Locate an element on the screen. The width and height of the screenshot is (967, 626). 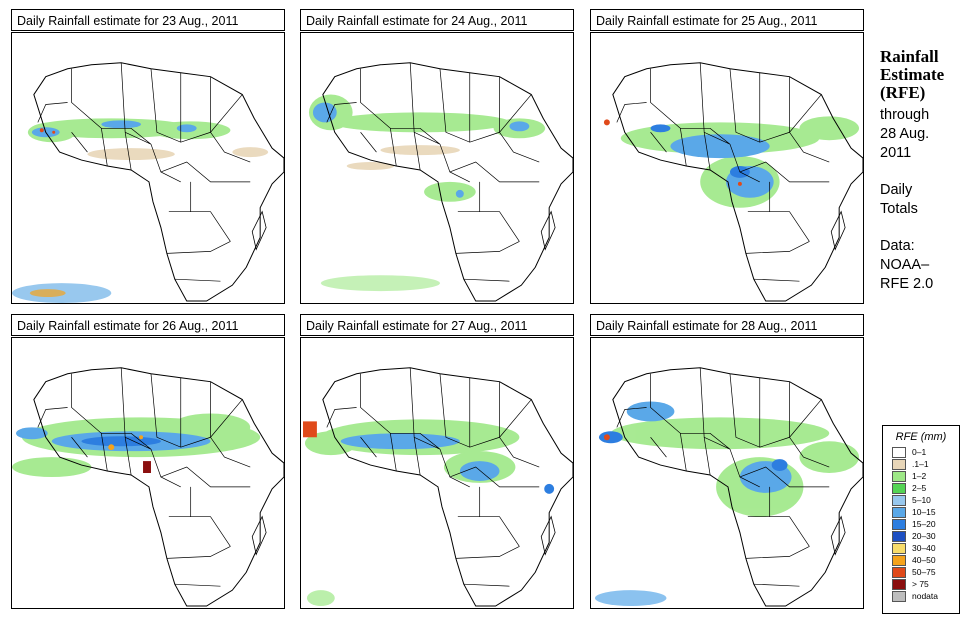
through-date-line2: 2011 is located at coordinates (896, 153).